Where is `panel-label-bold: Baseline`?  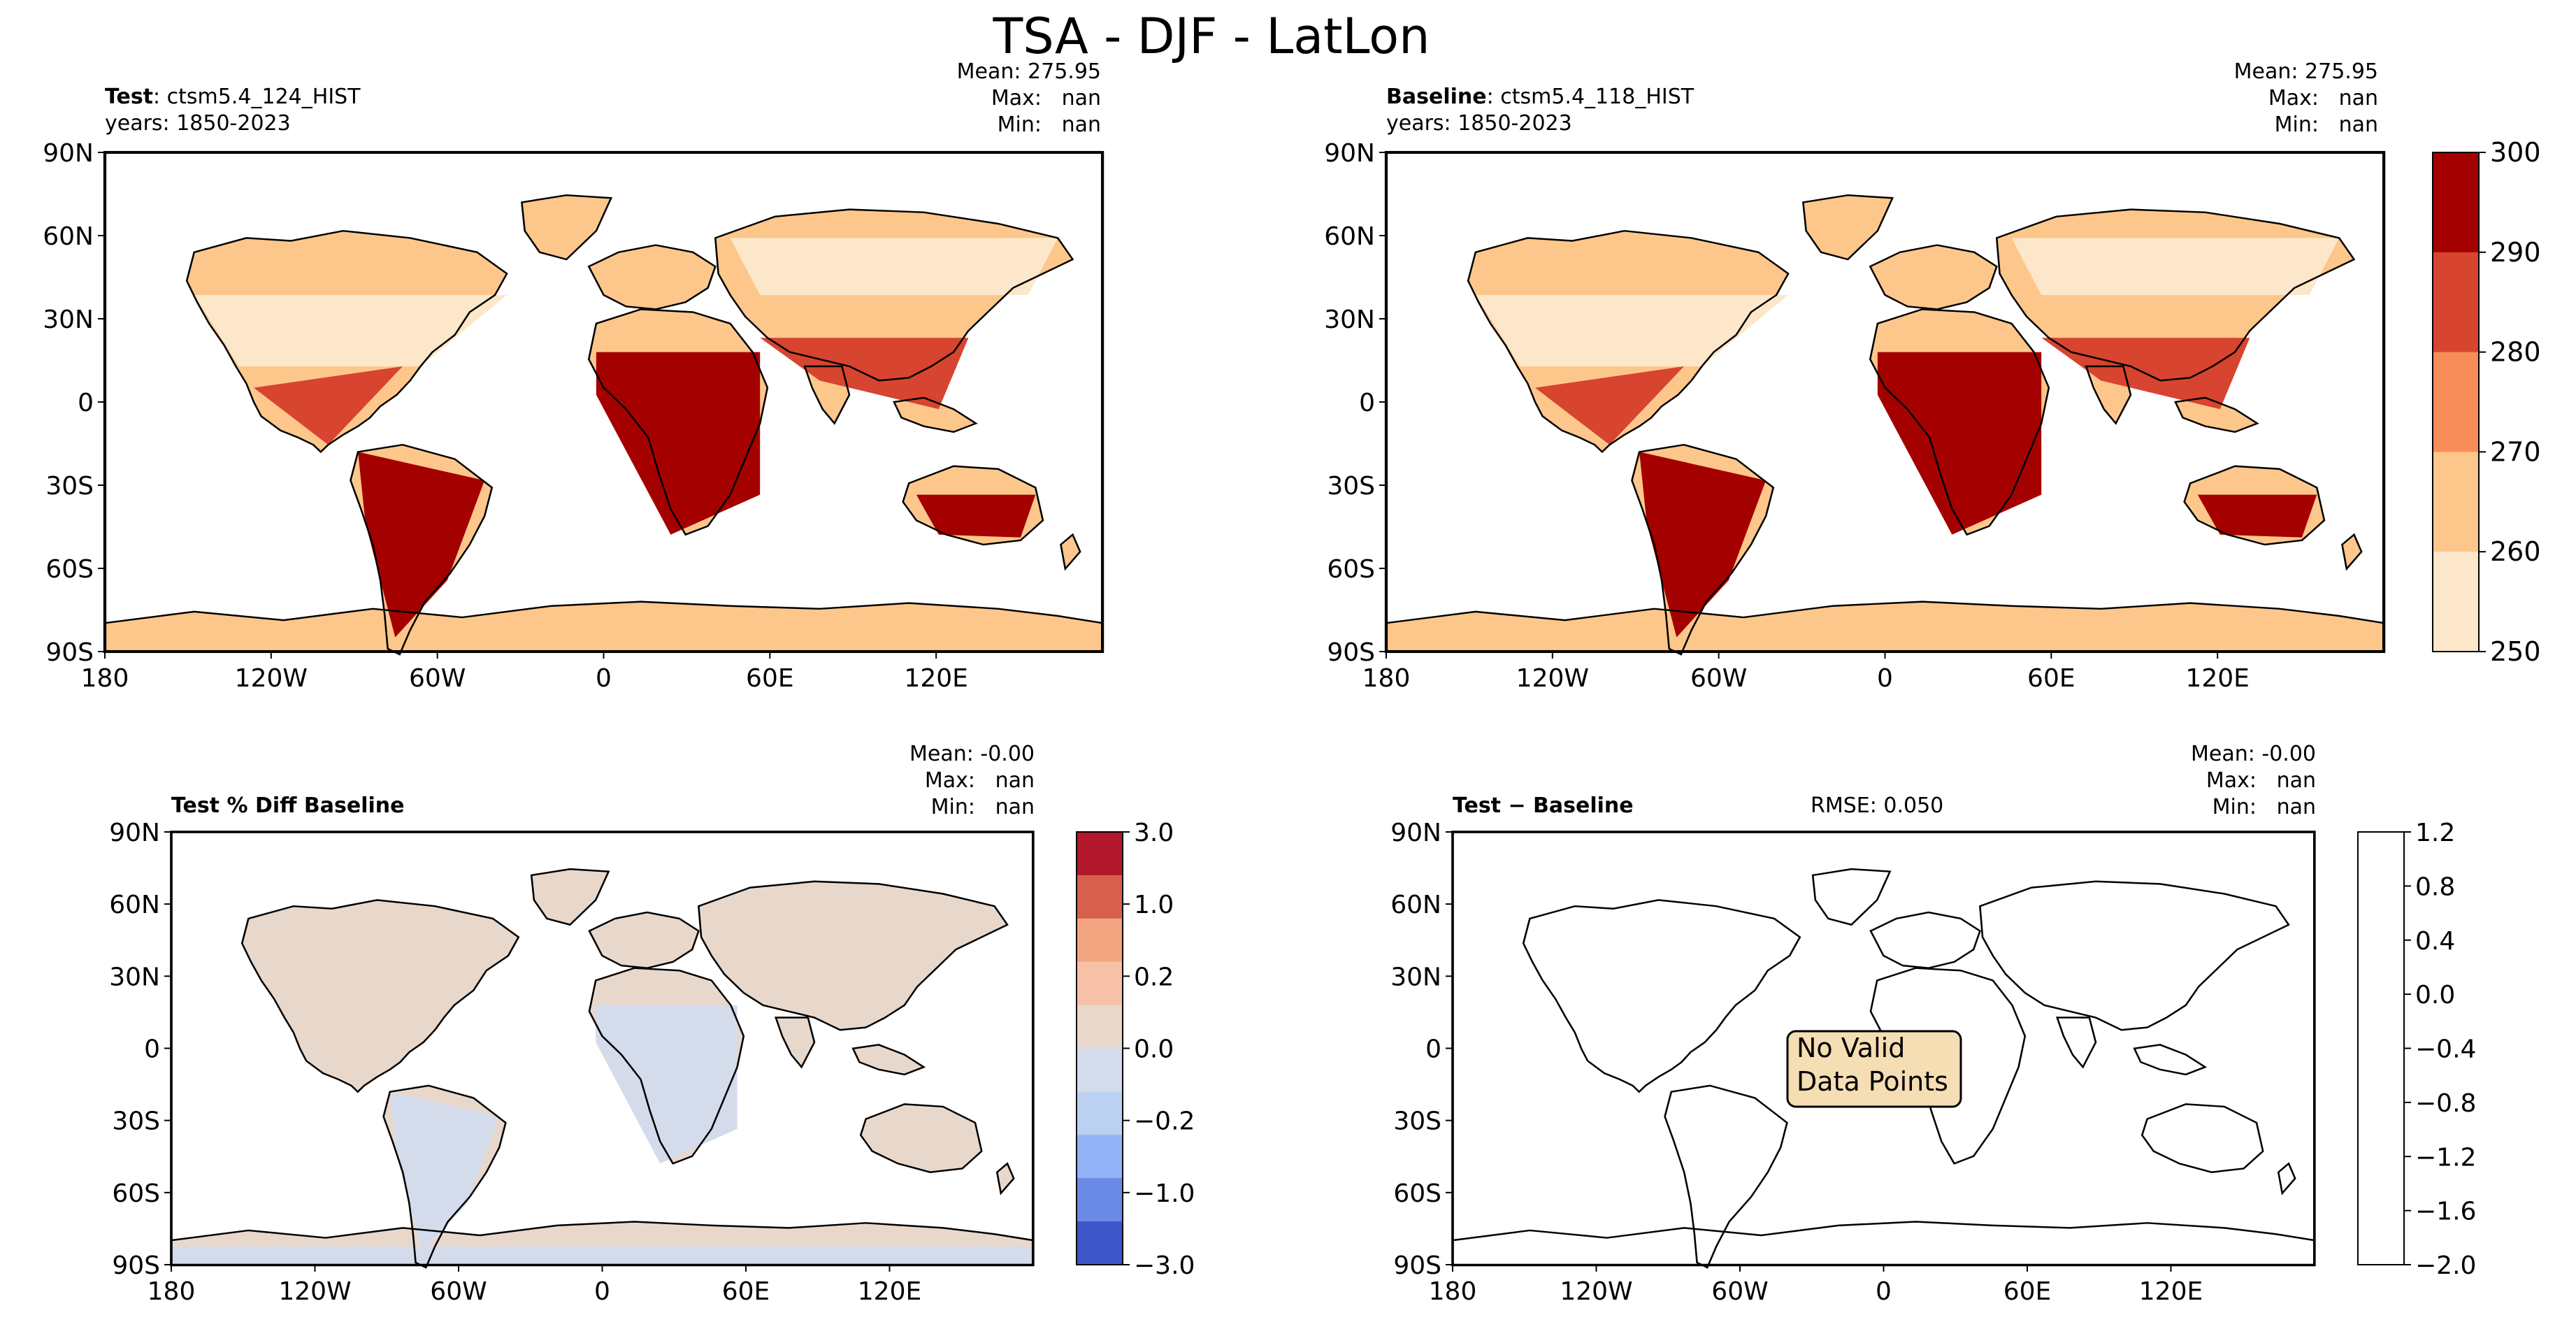 panel-label-bold: Baseline is located at coordinates (1436, 97).